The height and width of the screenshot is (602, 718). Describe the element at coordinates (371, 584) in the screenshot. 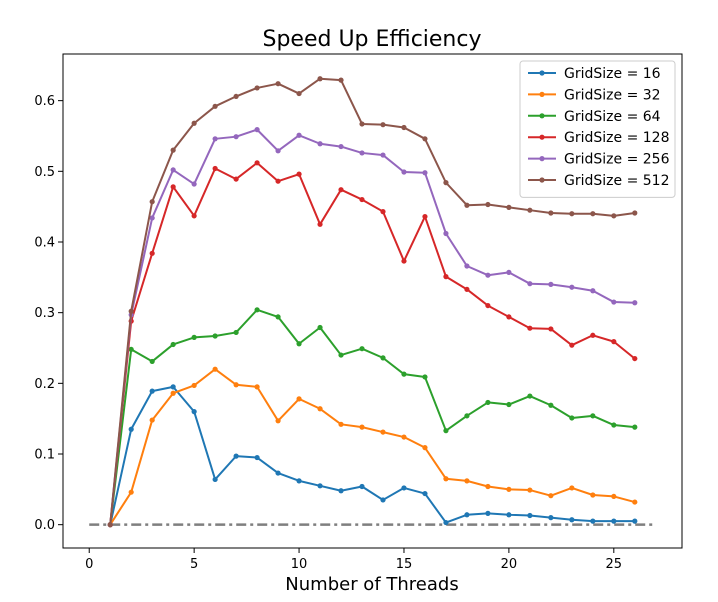

I see `x-axis-label: Number of Threads` at that location.